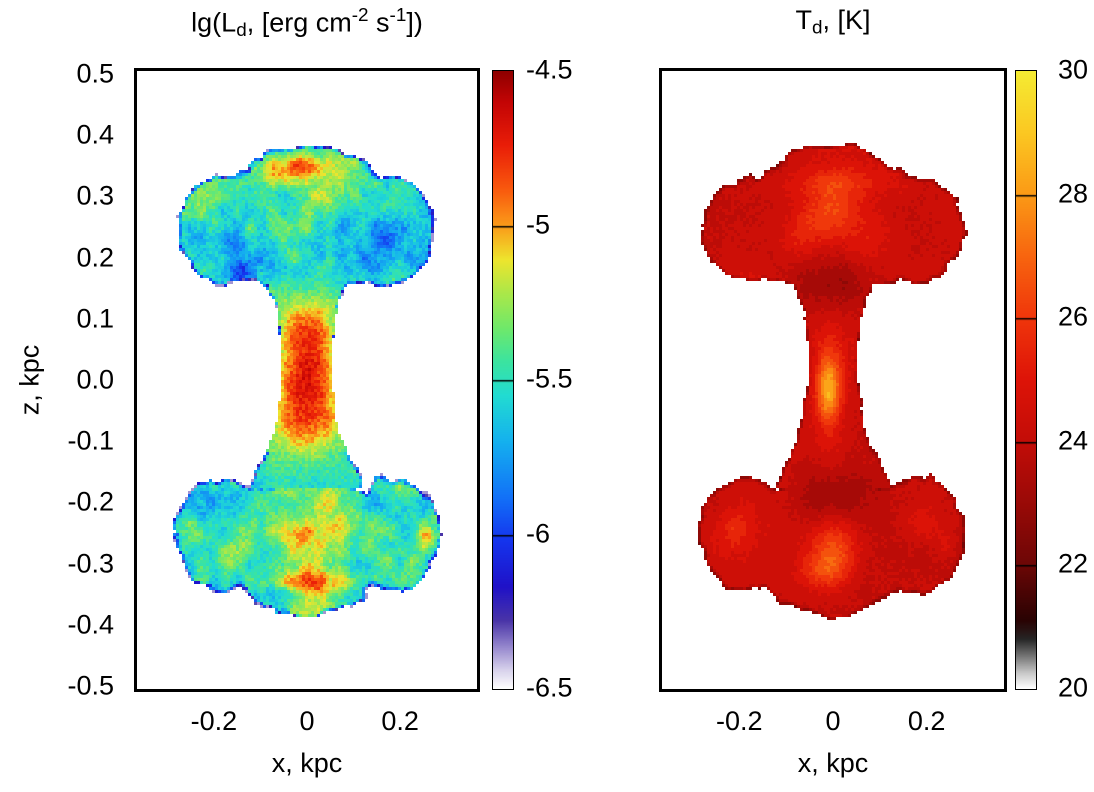 This screenshot has height=792, width=1094. What do you see at coordinates (1073, 563) in the screenshot?
I see `colorbar-tick-label-22: 22` at bounding box center [1073, 563].